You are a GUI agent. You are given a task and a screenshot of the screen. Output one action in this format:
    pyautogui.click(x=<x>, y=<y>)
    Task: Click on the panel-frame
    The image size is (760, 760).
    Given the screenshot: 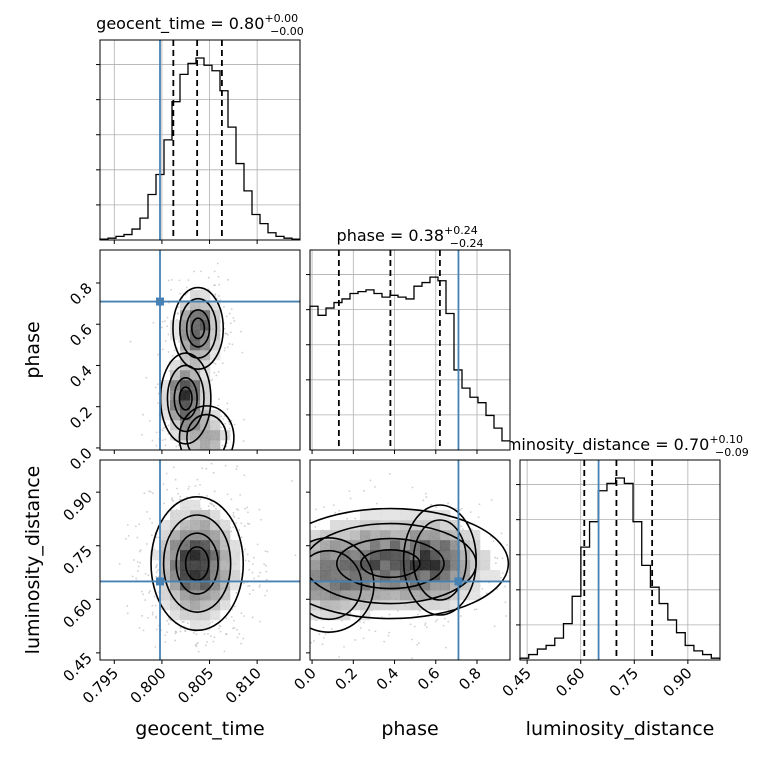 What is the action you would take?
    pyautogui.click(x=410, y=560)
    